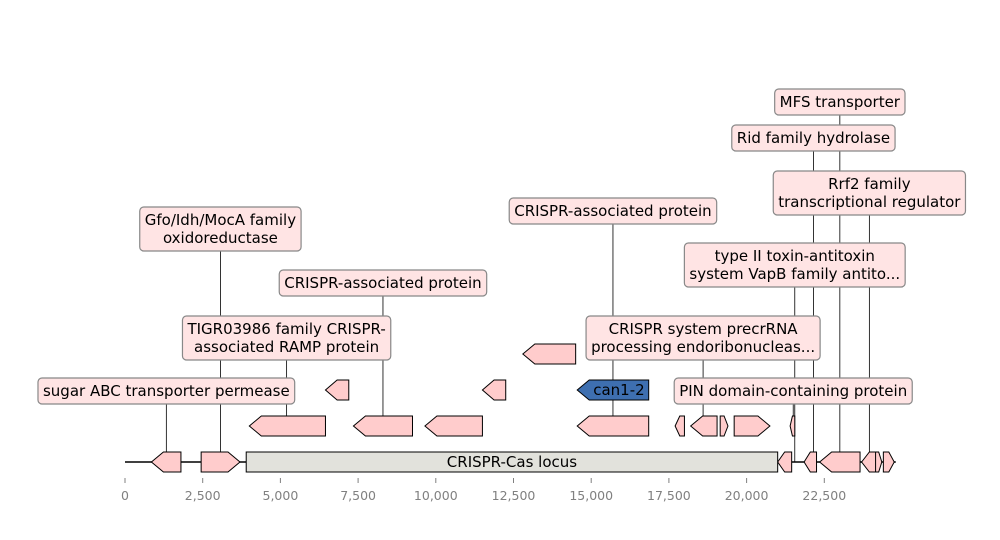 The width and height of the screenshot is (1000, 540). What do you see at coordinates (869, 184) in the screenshot?
I see `annotation-text: Rrf2 family` at bounding box center [869, 184].